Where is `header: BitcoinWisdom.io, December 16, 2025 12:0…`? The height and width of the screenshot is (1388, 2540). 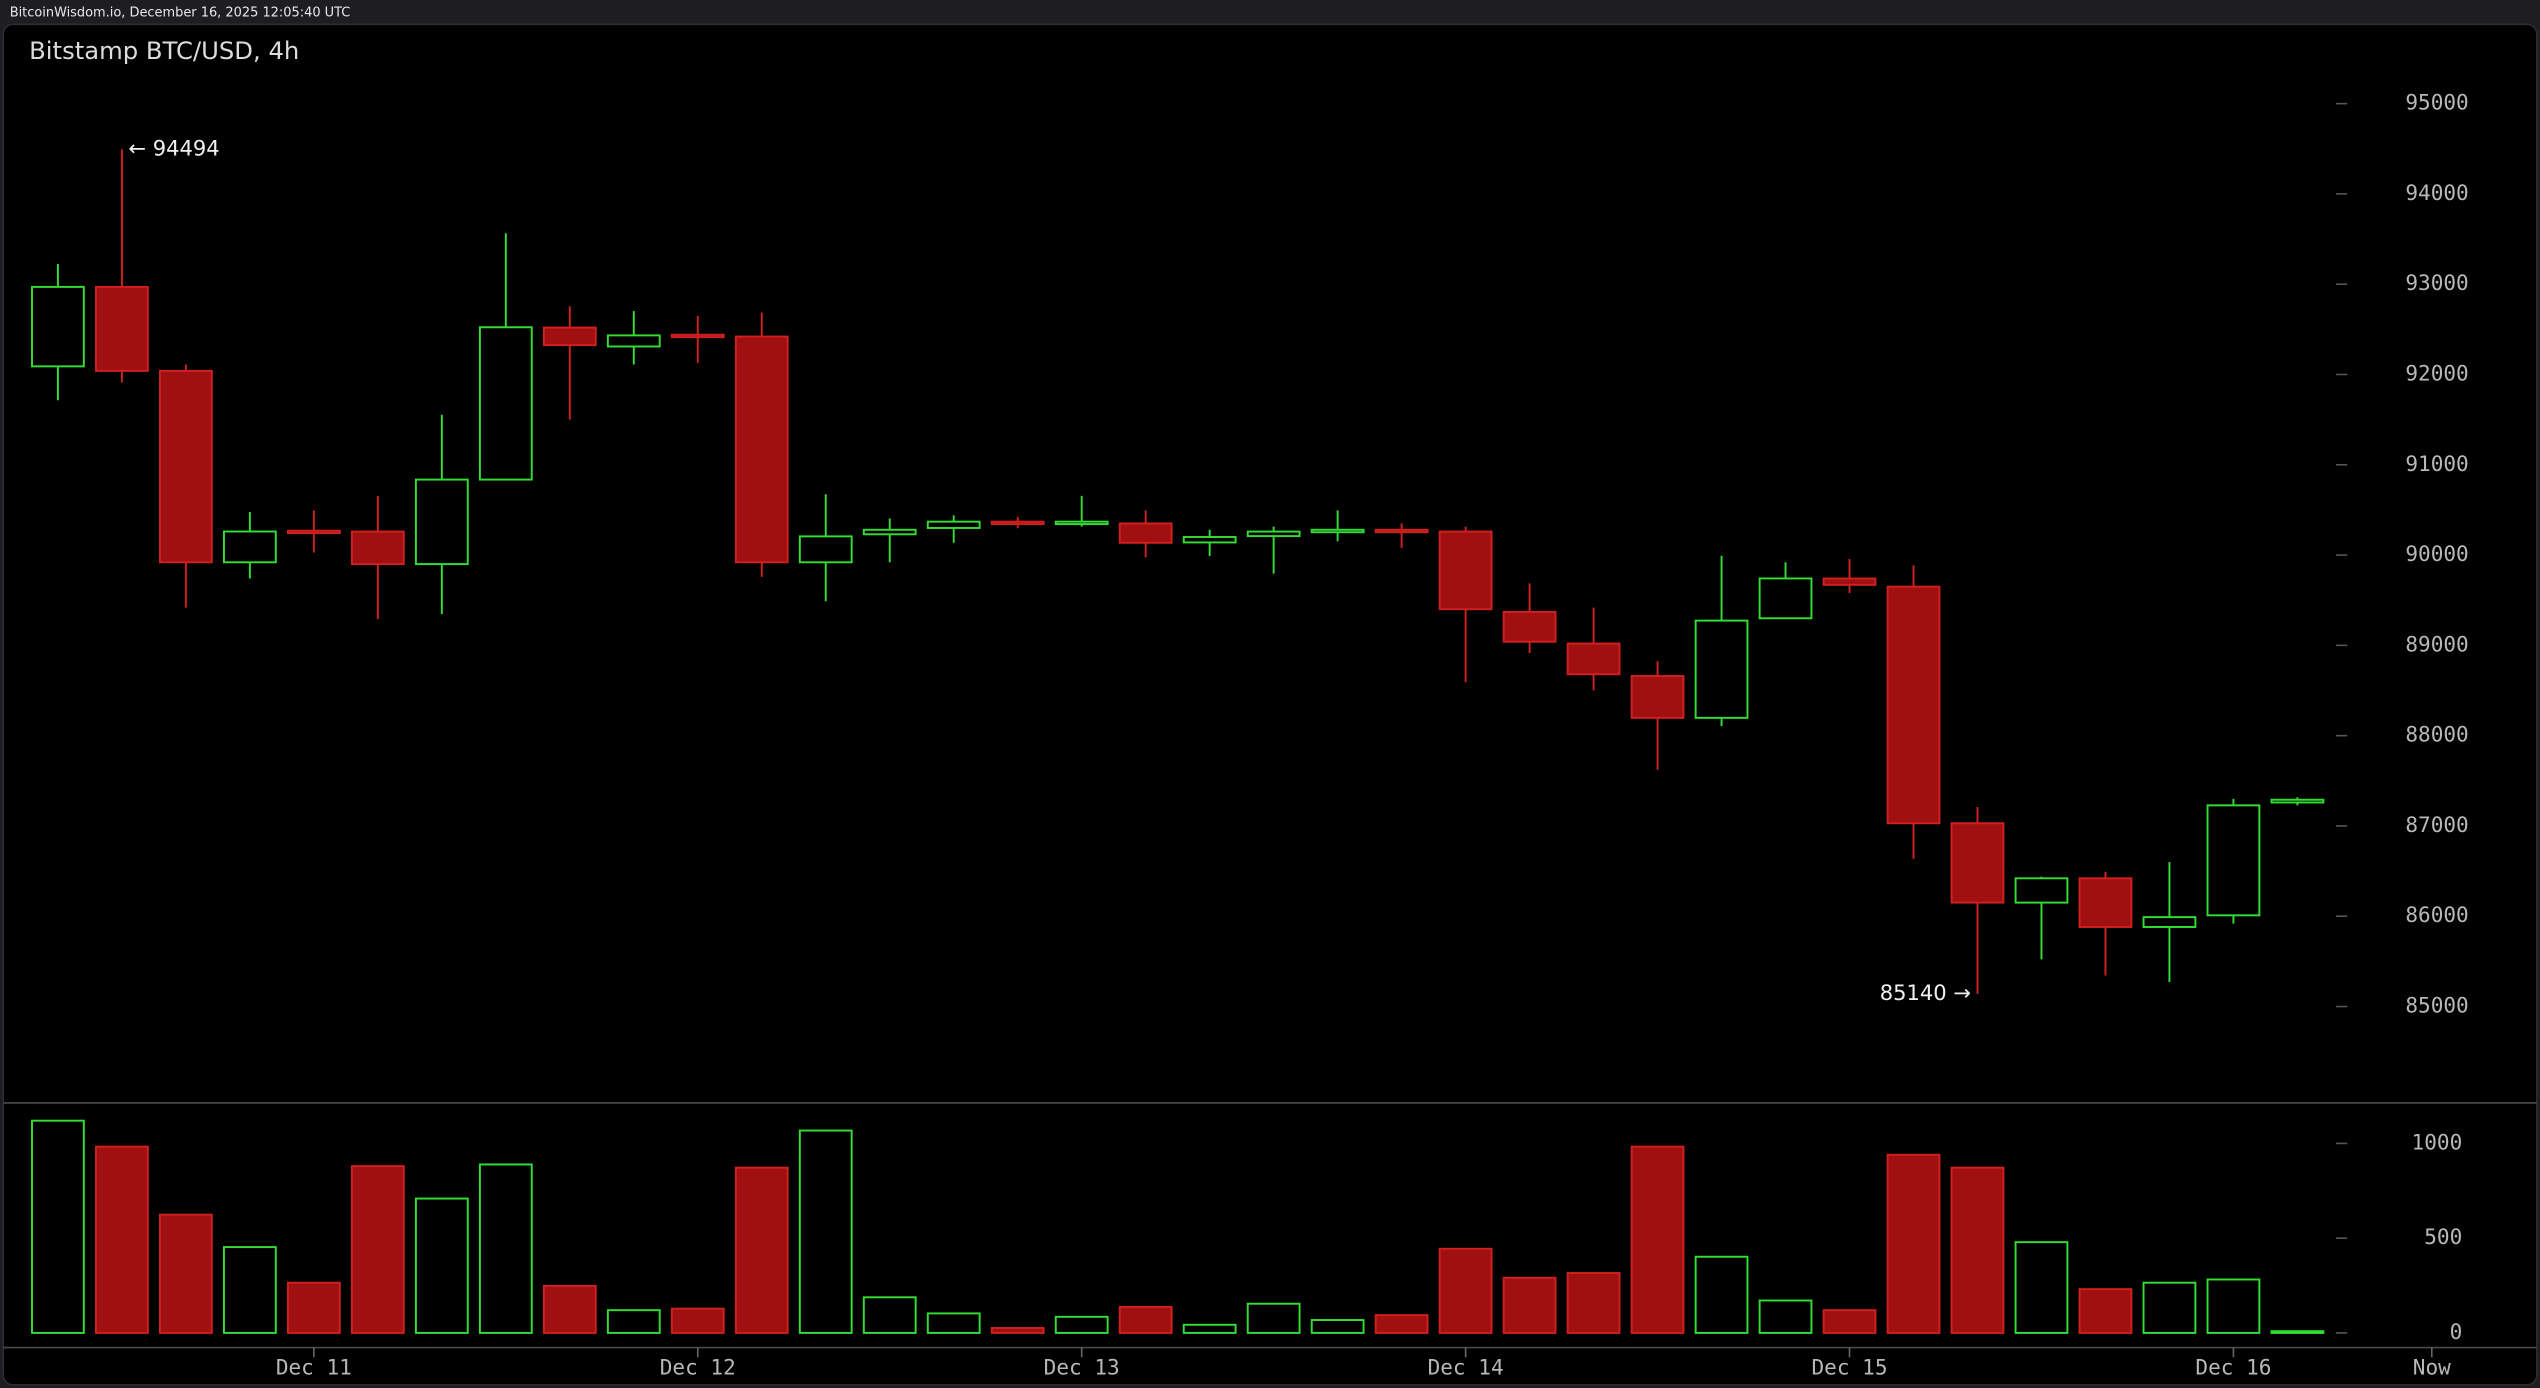 header: BitcoinWisdom.io, December 16, 2025 12:0… is located at coordinates (180, 12).